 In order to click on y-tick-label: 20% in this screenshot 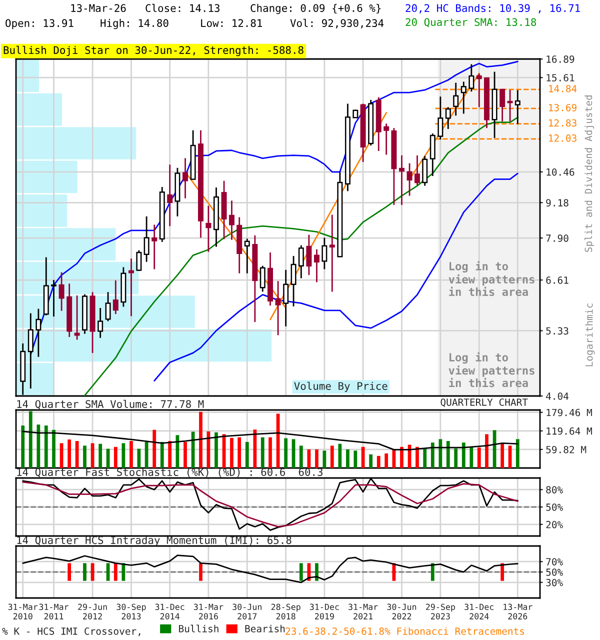, I will do `click(554, 524)`.